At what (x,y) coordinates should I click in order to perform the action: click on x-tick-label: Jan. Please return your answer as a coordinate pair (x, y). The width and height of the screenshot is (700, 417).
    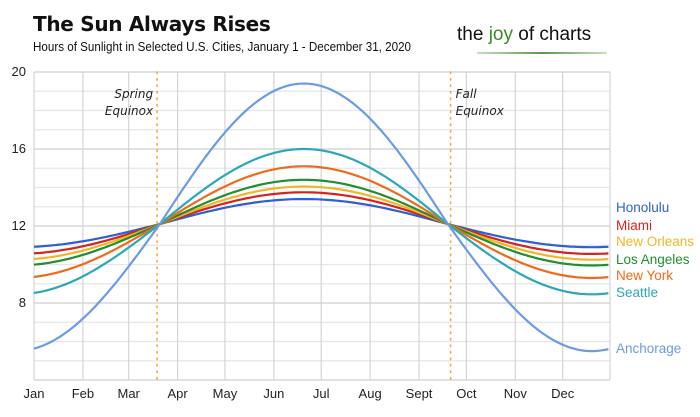
    Looking at the image, I should click on (34, 393).